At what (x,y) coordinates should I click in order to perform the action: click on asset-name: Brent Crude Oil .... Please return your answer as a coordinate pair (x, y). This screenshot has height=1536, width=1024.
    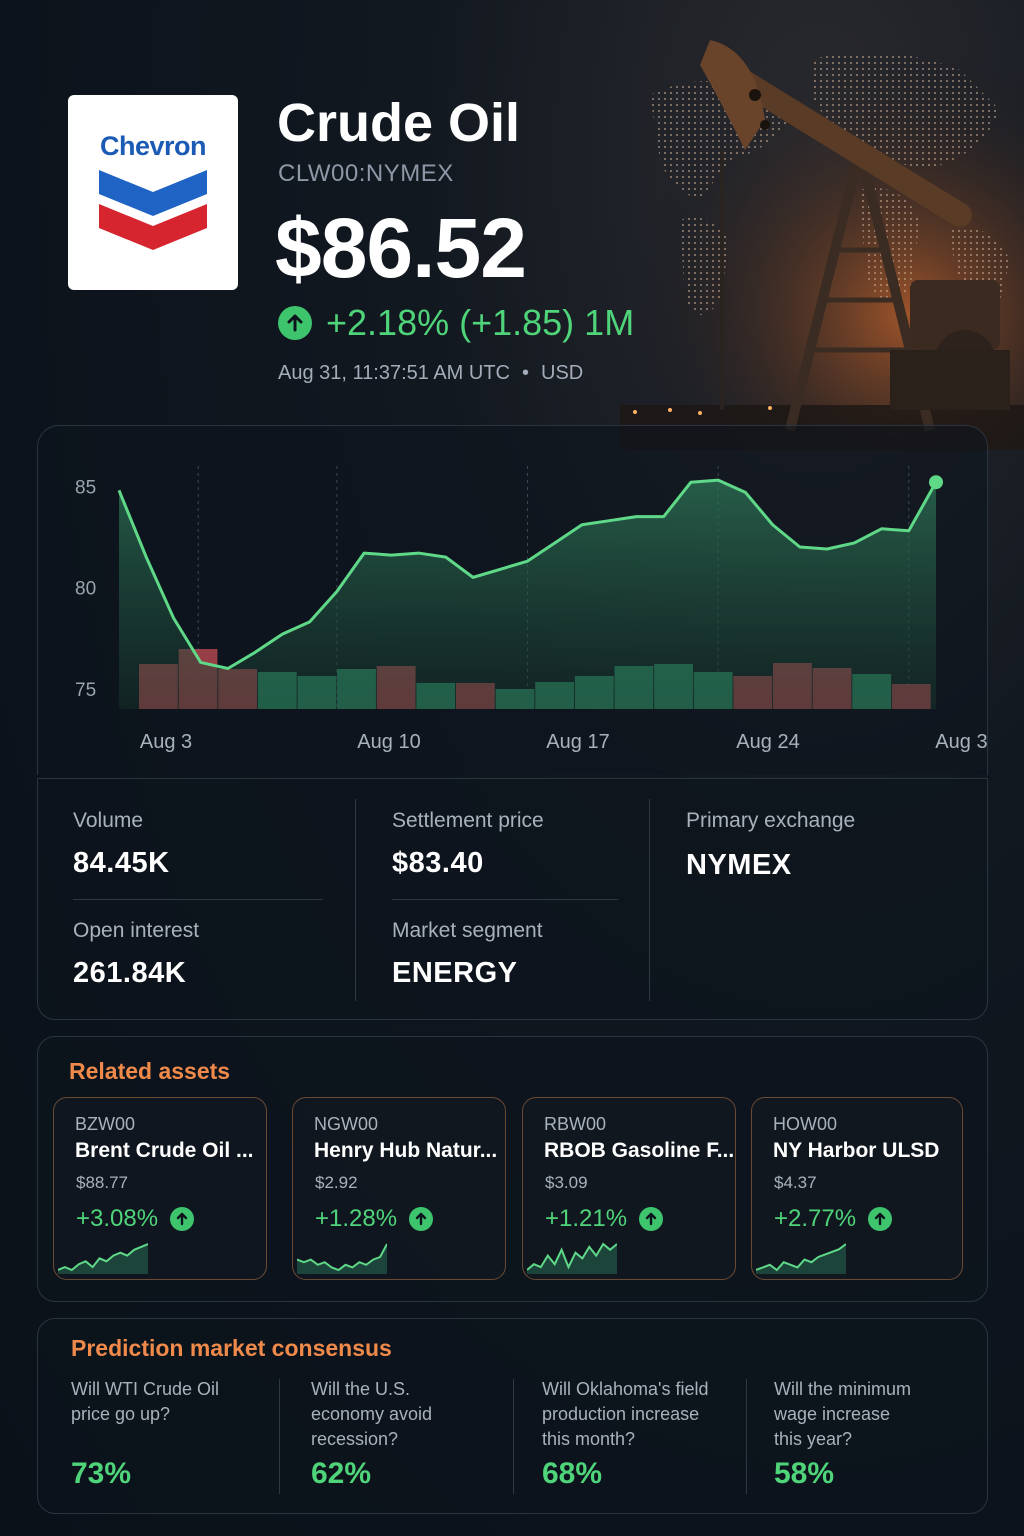
    Looking at the image, I should click on (164, 1150).